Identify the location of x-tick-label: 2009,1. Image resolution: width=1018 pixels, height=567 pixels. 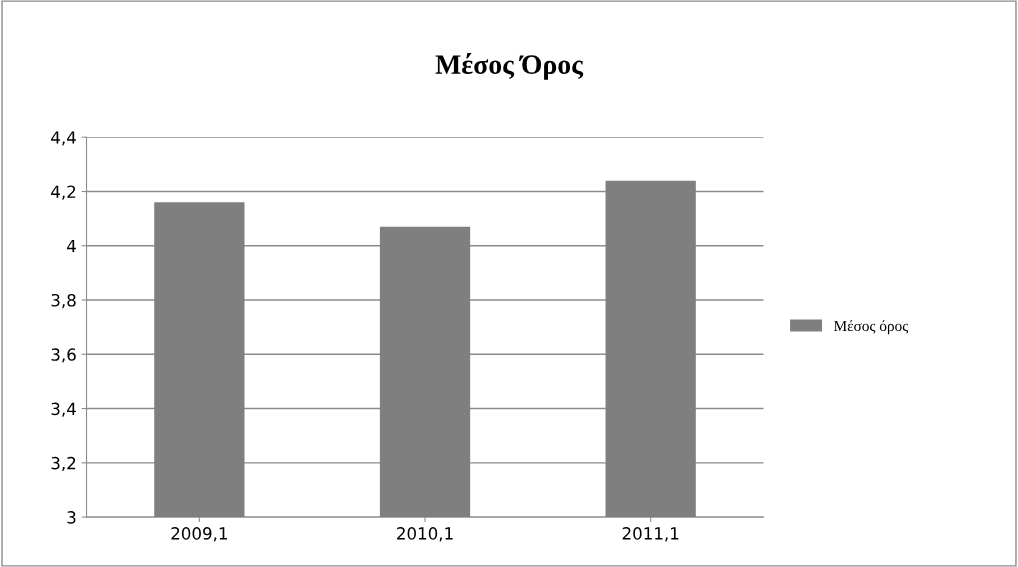
(199, 534).